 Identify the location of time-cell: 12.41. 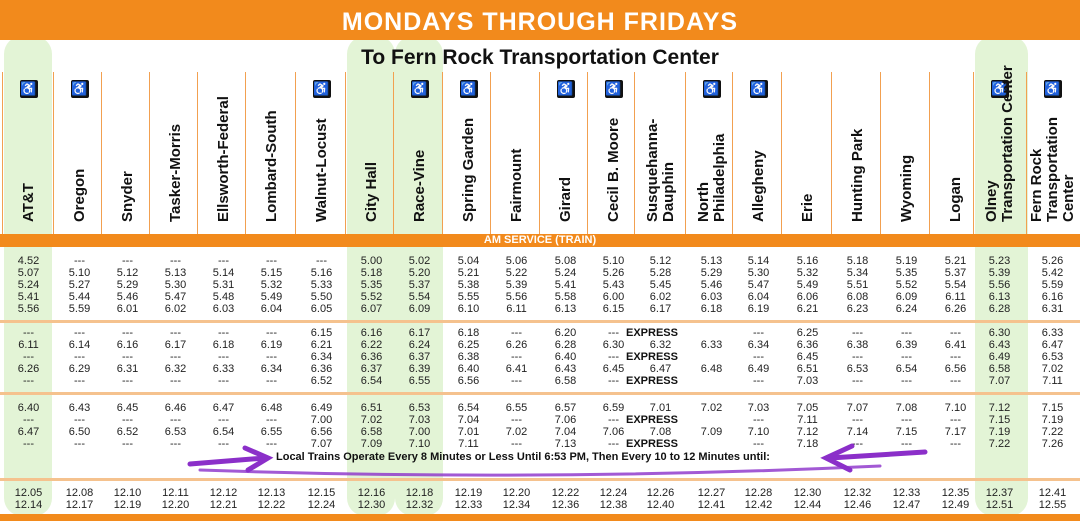
(1052, 493).